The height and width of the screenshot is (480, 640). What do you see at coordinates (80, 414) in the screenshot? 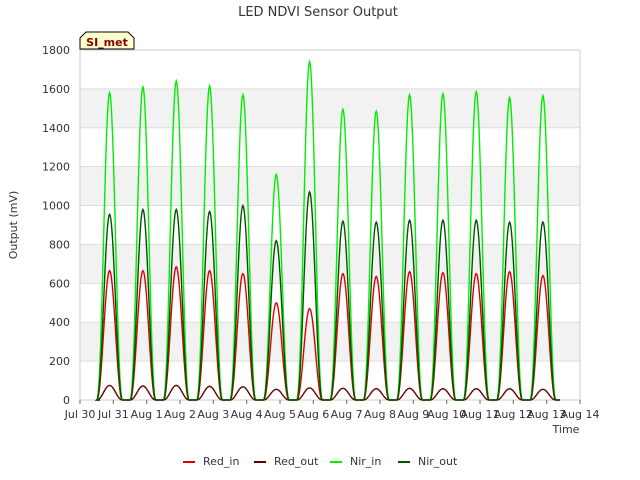
I see `x-tick-label: Jul 30` at bounding box center [80, 414].